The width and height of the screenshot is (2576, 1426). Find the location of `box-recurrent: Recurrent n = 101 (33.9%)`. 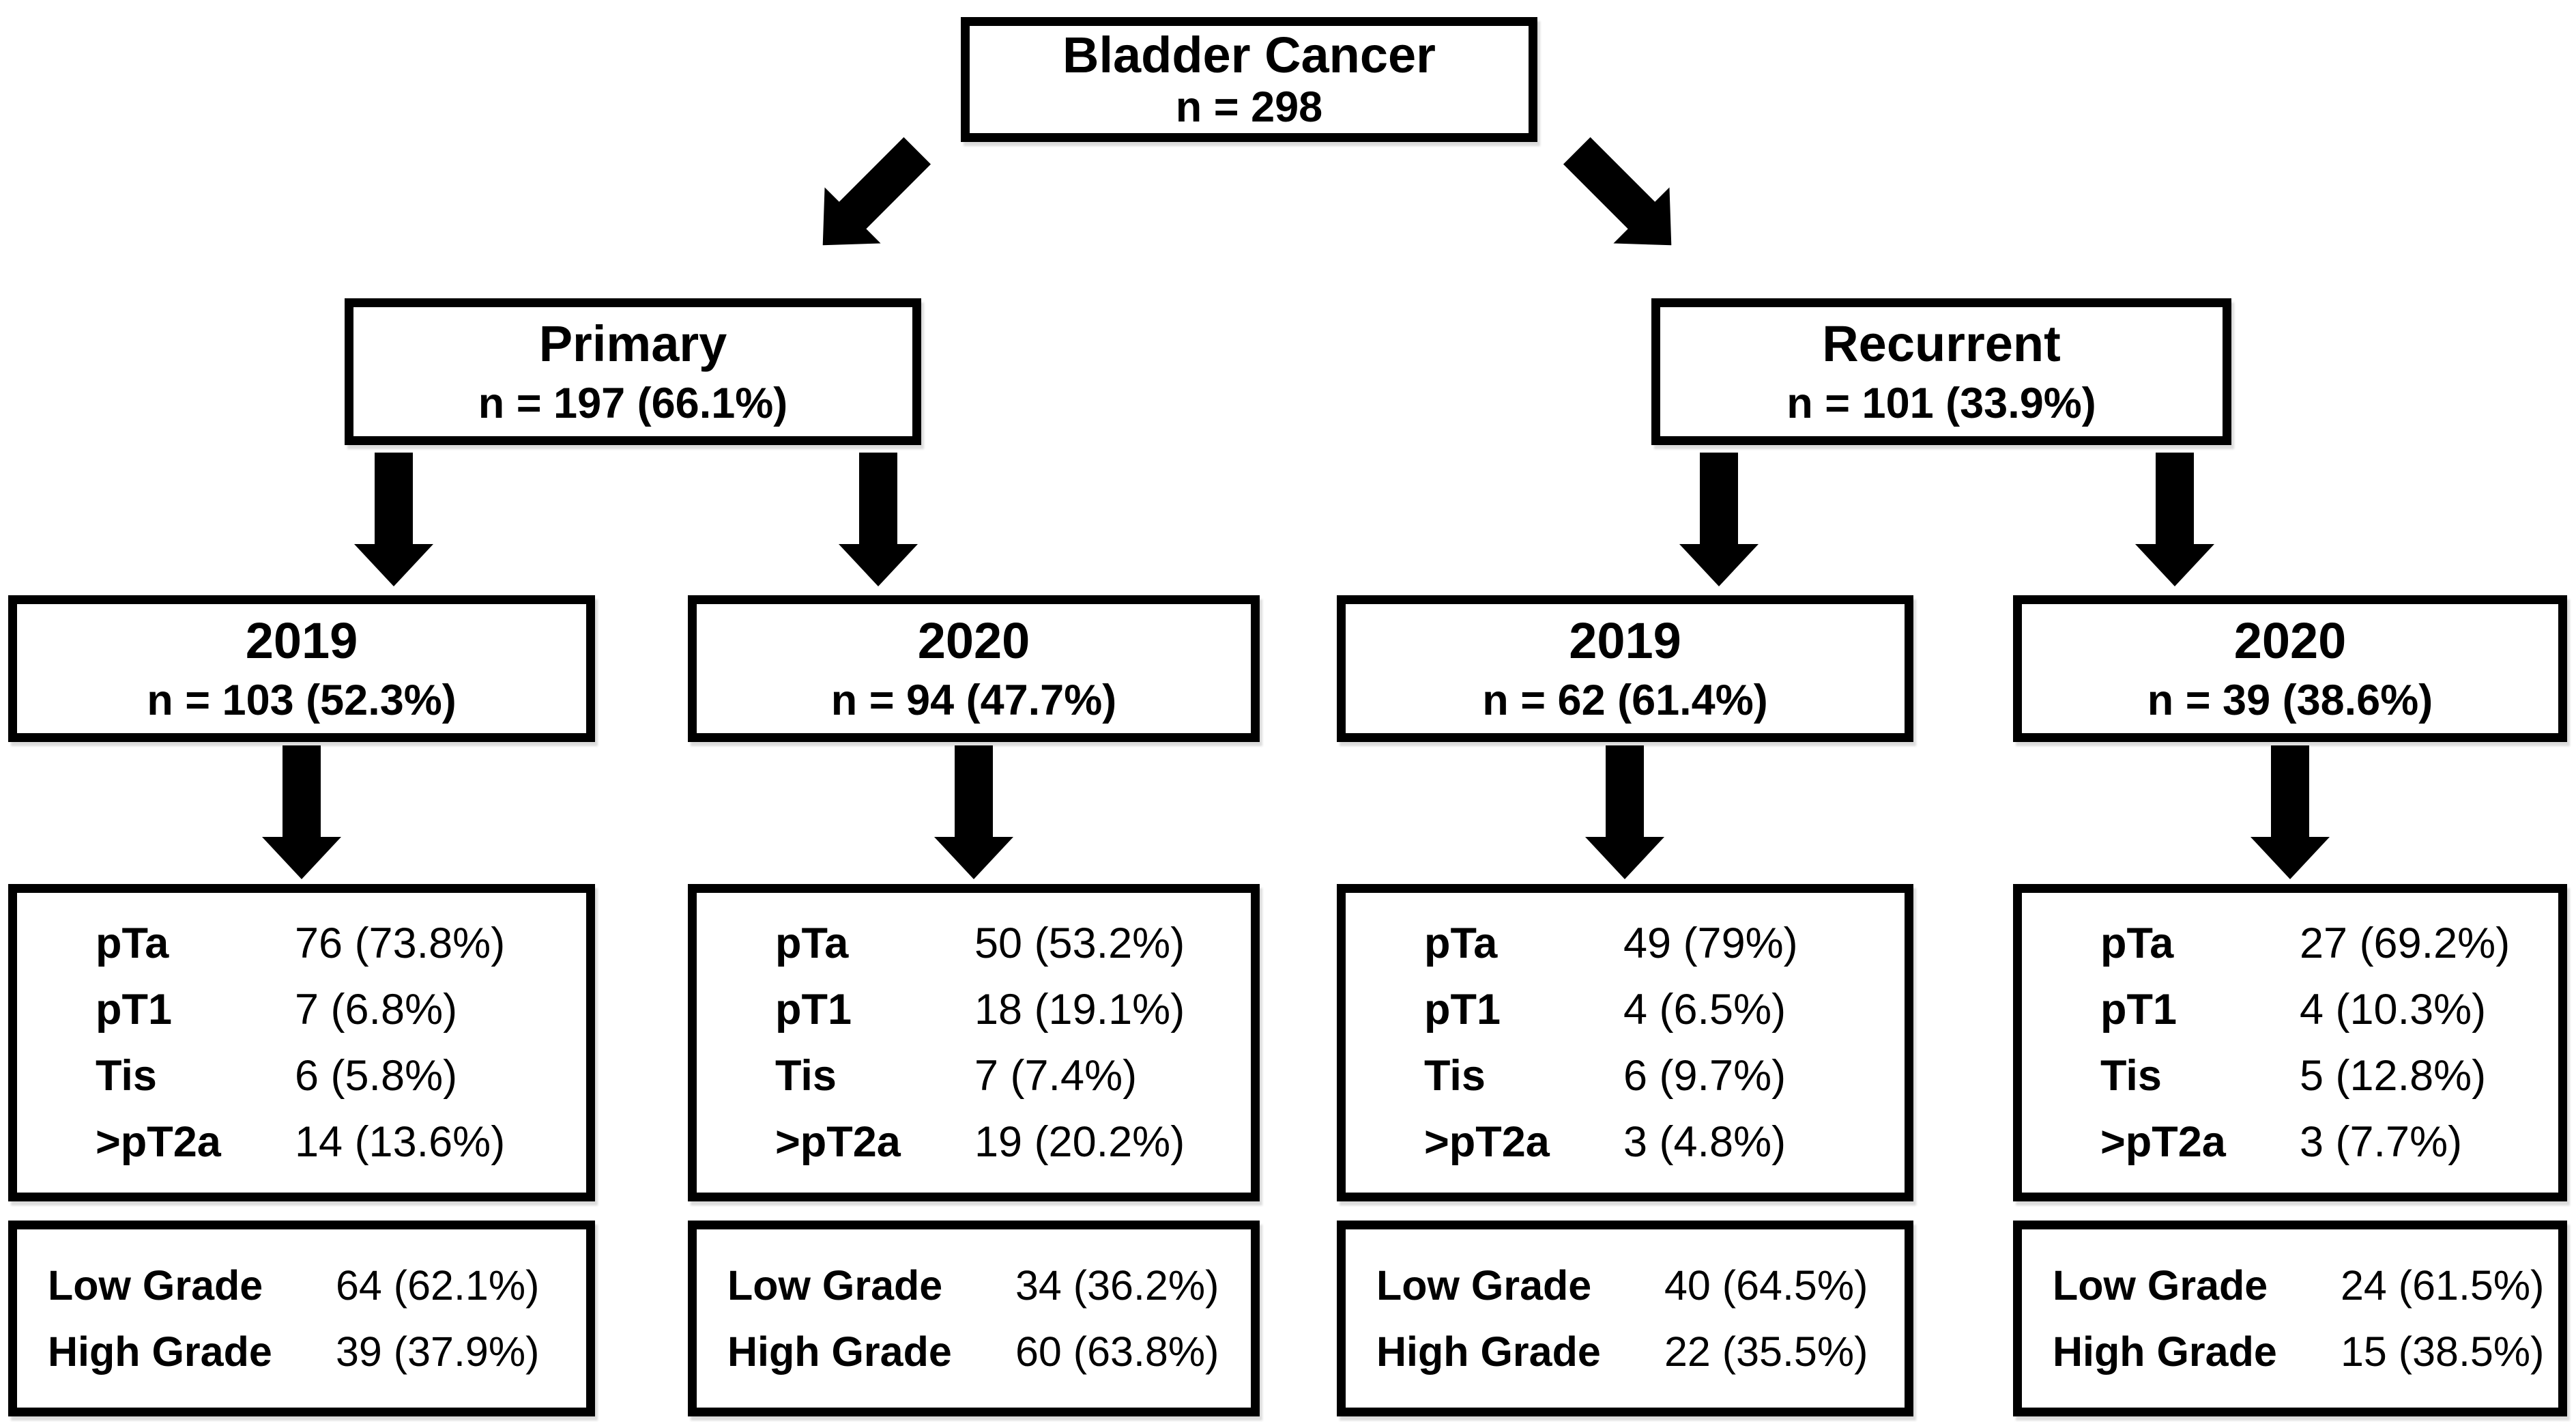

box-recurrent: Recurrent n = 101 (33.9%) is located at coordinates (1941, 371).